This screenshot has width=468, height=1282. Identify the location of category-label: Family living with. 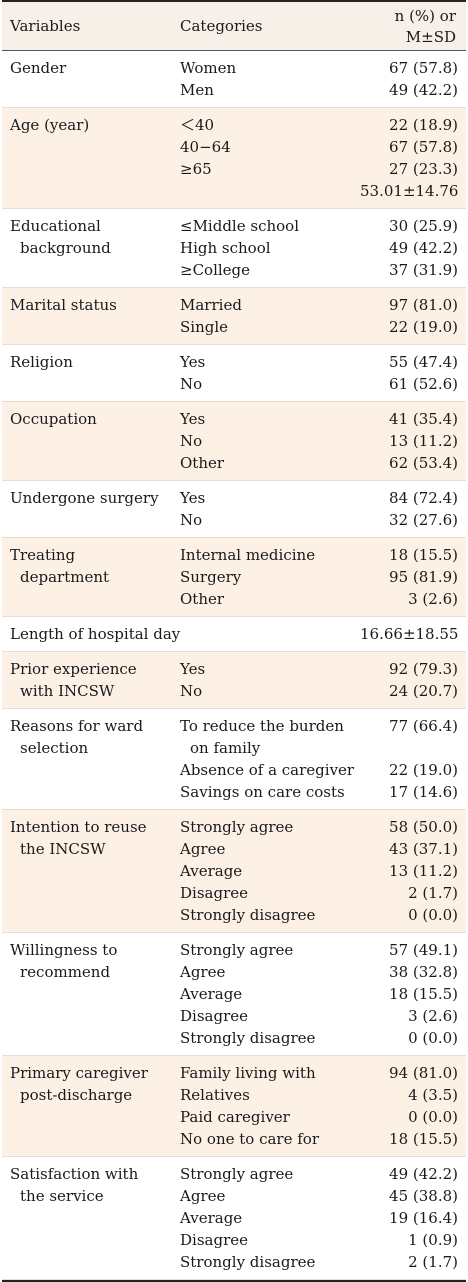
(248, 1073).